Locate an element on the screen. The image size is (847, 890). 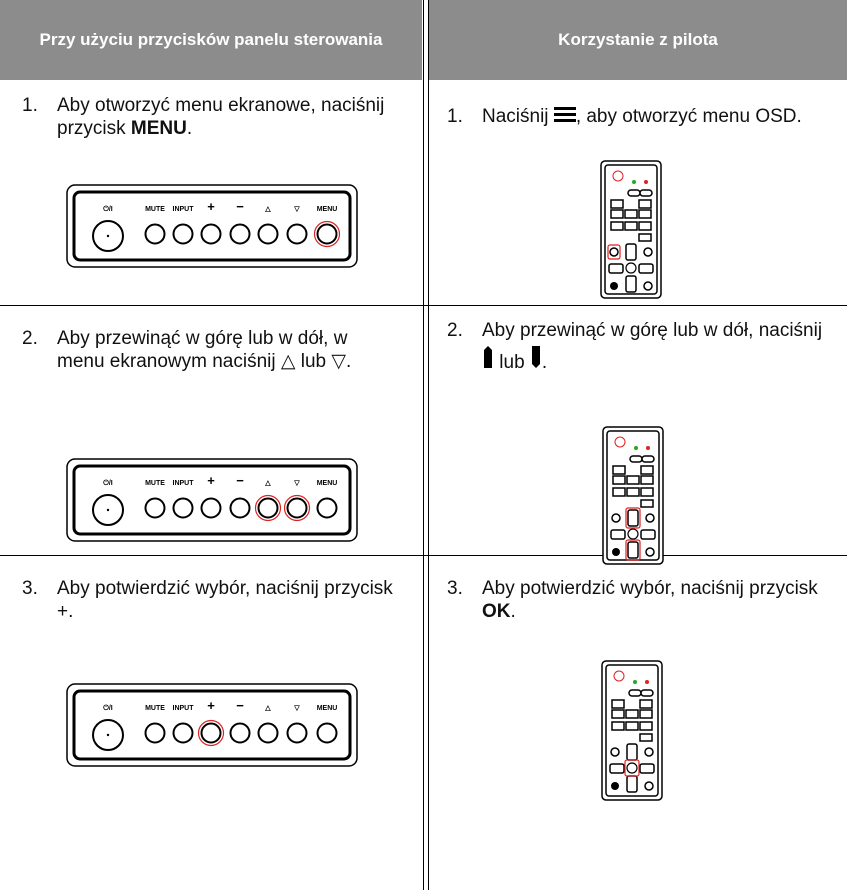
bold: MENU is located at coordinates (158, 128).